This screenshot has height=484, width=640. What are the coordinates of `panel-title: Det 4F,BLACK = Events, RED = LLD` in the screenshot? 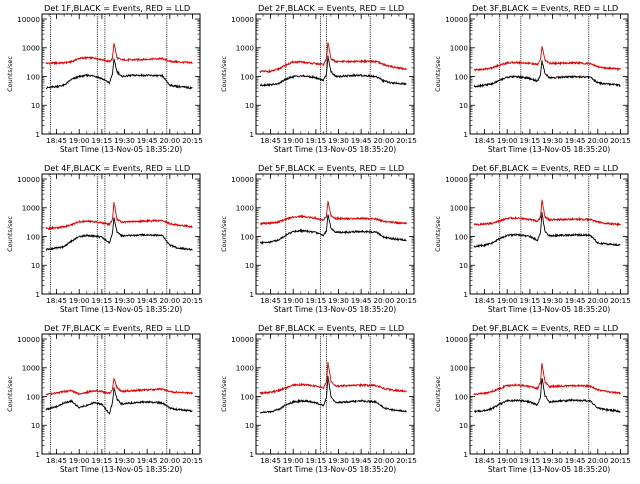 It's located at (117, 168).